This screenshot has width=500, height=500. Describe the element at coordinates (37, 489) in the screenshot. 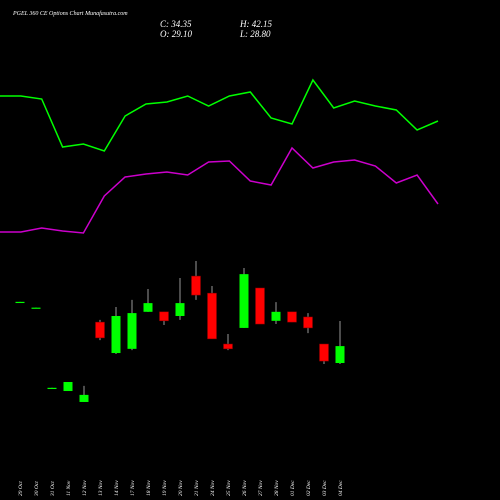

I see `x-tick-label: 30 Oct` at that location.